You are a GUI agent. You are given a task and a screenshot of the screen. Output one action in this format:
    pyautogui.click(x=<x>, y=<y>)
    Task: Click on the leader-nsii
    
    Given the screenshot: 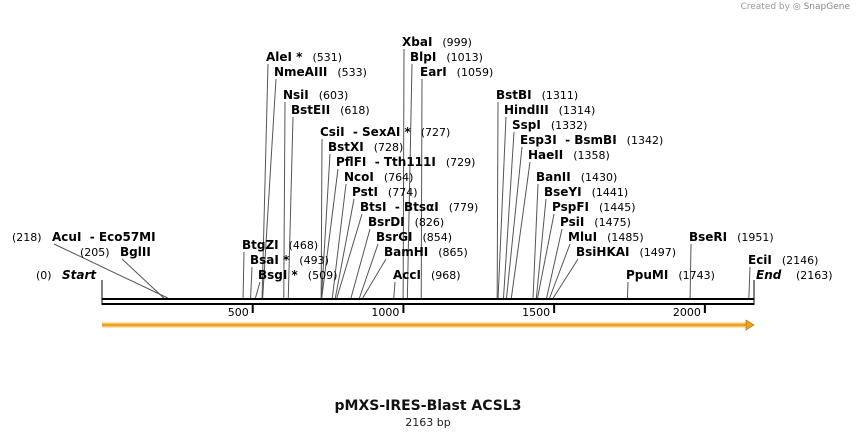 What is the action you would take?
    pyautogui.click(x=284, y=200)
    